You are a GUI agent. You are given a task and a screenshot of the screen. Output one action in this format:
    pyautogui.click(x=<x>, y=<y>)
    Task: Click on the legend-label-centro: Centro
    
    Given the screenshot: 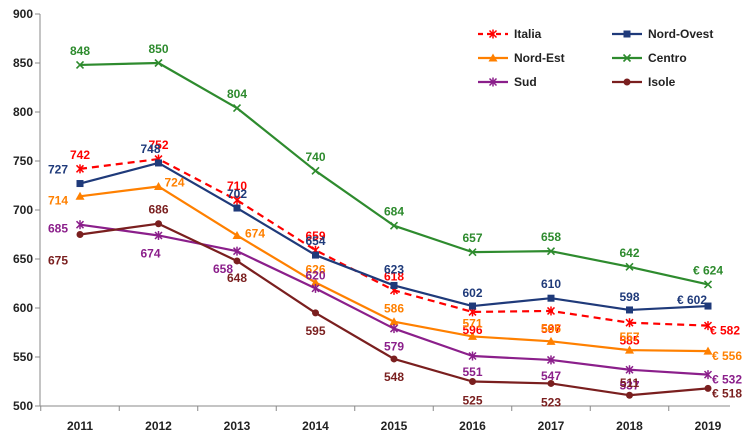 What is the action you would take?
    pyautogui.click(x=667, y=58)
    